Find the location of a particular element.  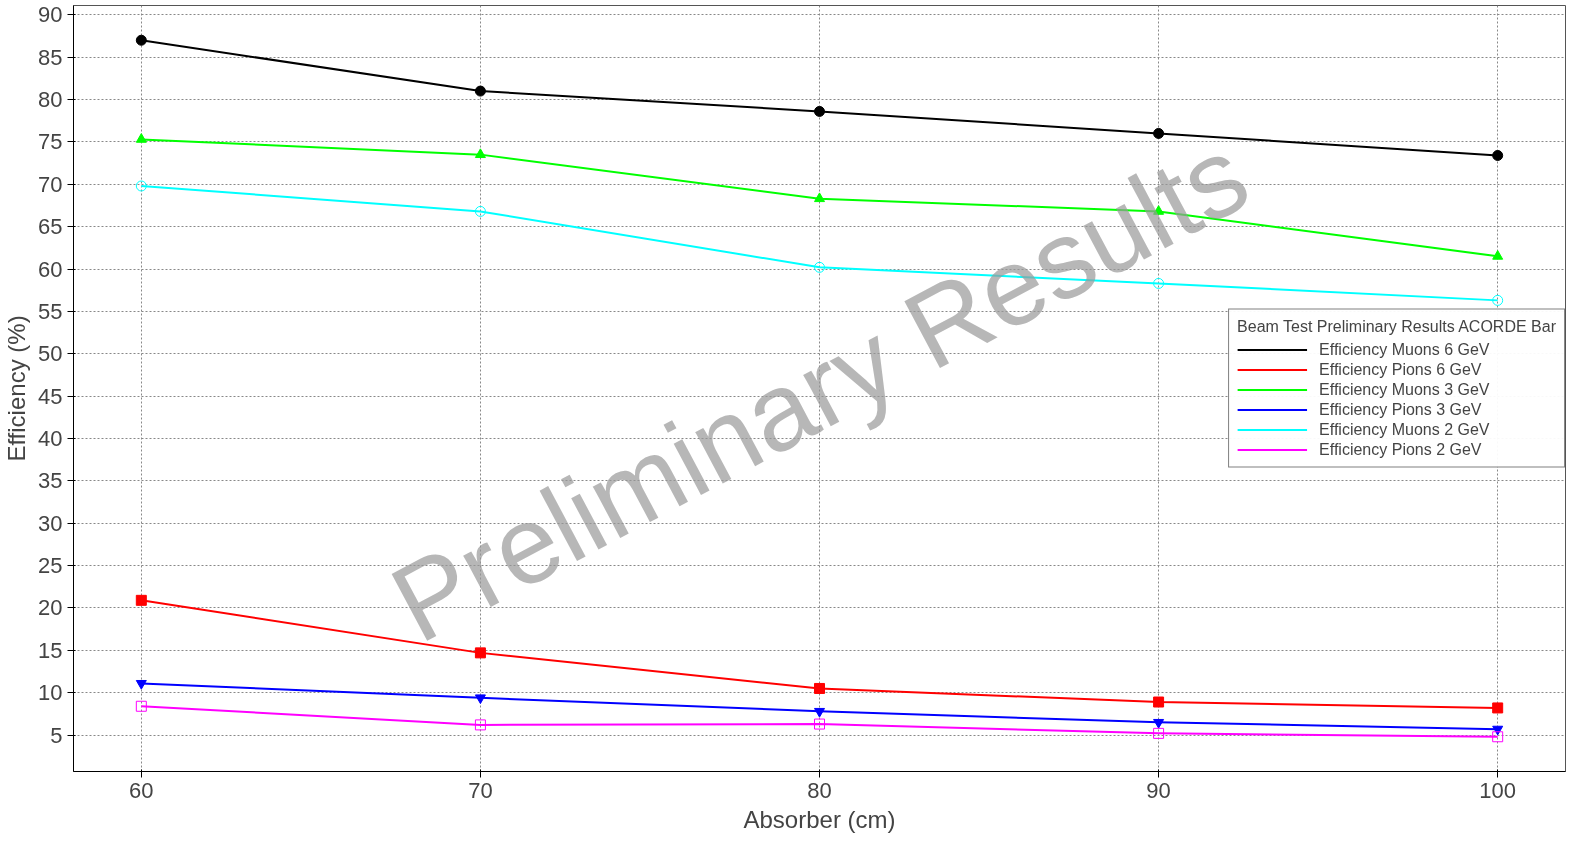

legend-label: Efficiency Pions 2 GeV is located at coordinates (1400, 449).